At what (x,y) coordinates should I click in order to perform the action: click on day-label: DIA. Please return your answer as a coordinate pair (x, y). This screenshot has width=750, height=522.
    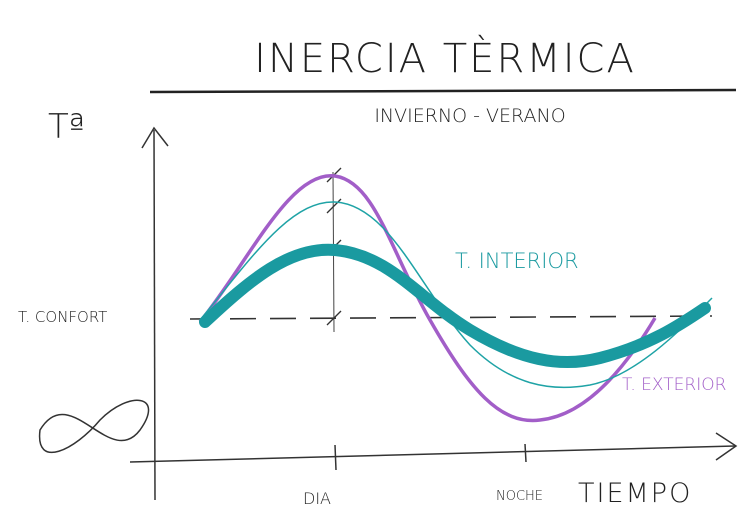
    Looking at the image, I should click on (317, 498).